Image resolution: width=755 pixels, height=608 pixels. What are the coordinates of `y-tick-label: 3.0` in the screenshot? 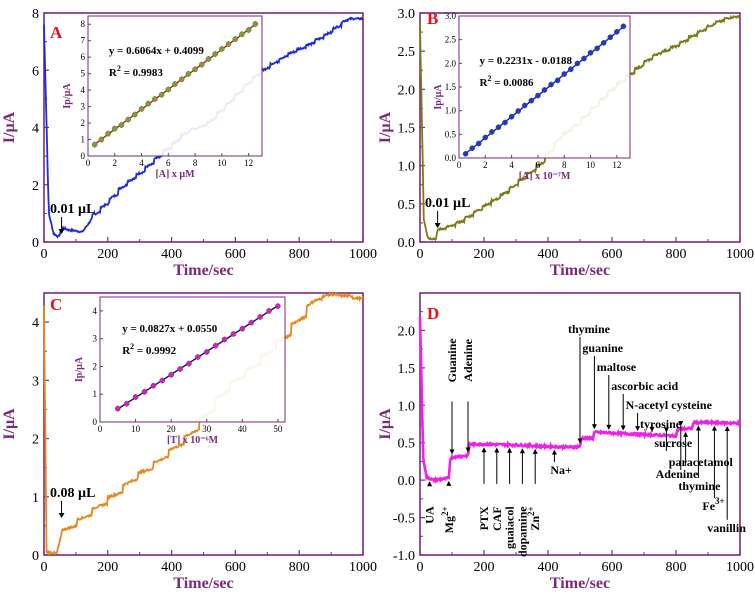 It's located at (407, 14).